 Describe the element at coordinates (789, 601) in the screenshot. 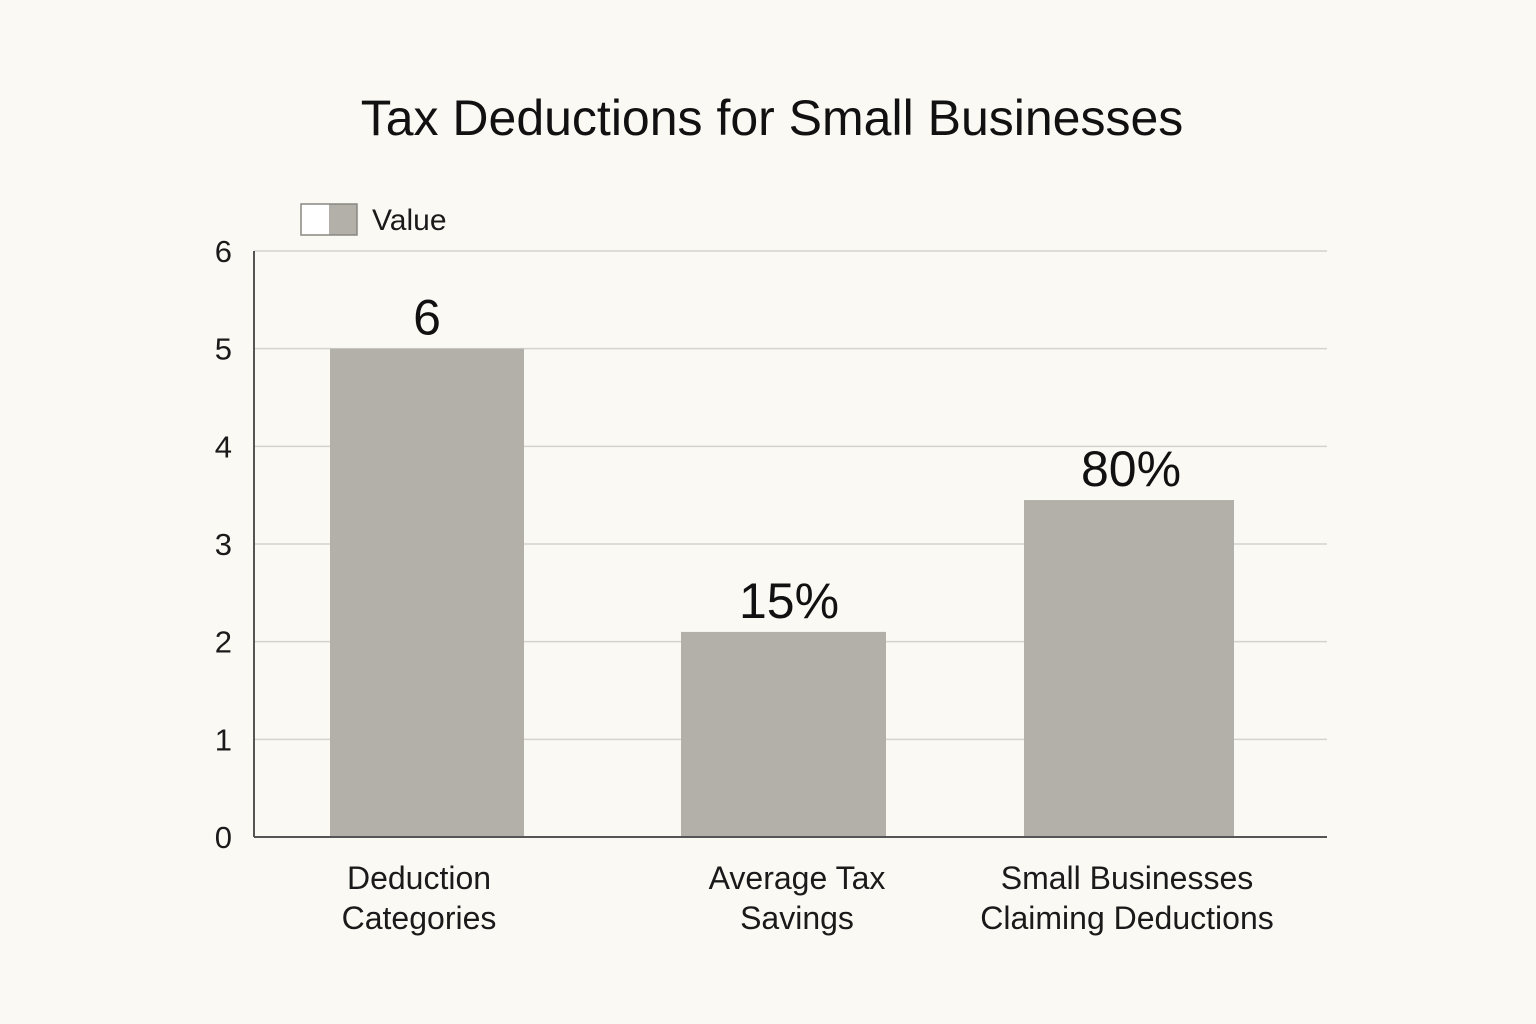

I see `data-label: 15%` at that location.